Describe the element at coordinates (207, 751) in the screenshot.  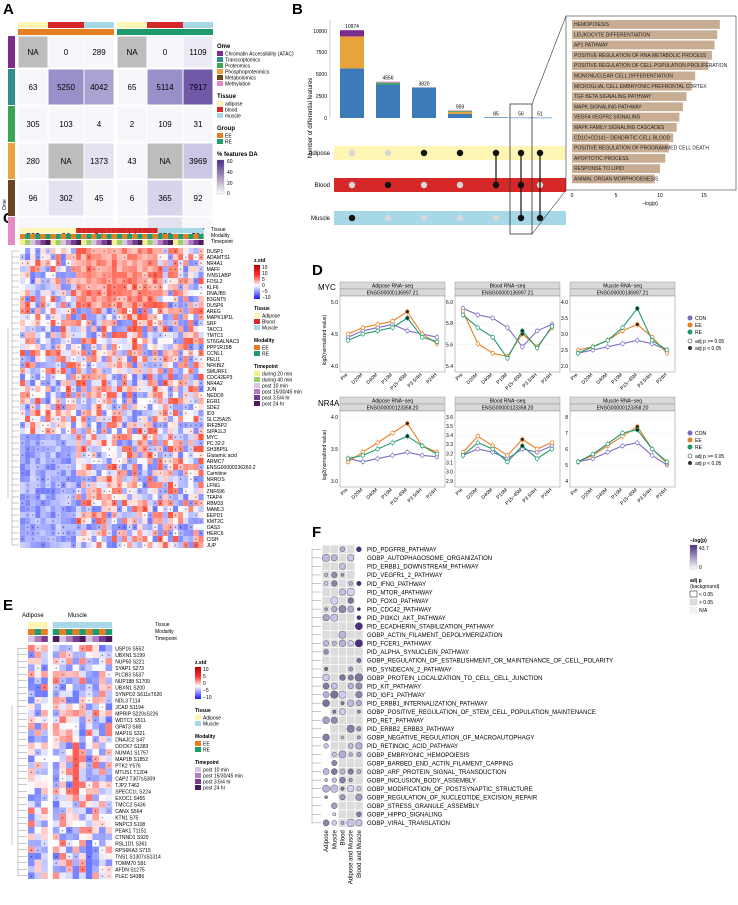
I see `e-modality-re: RE` at that location.